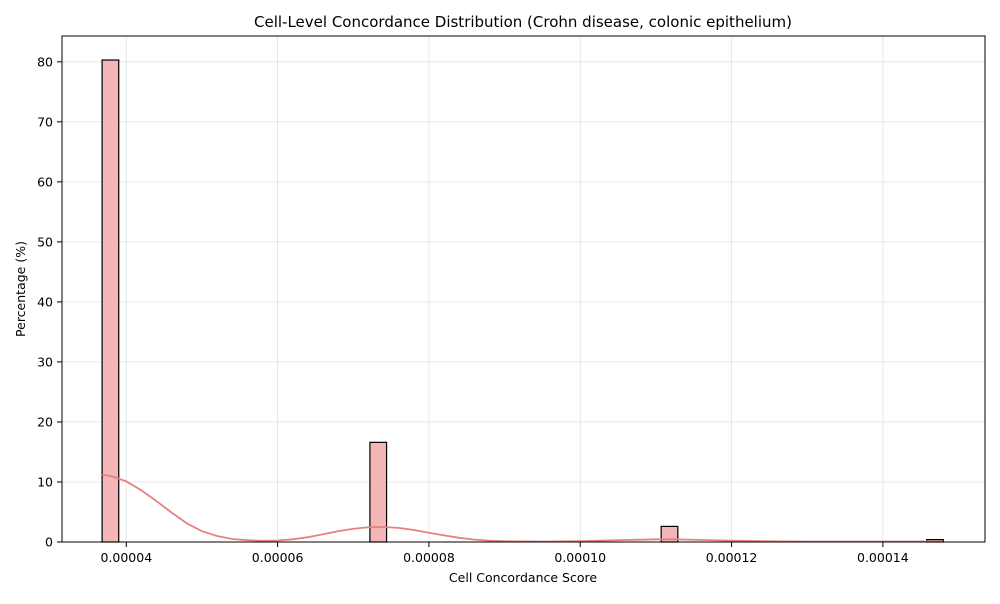 This screenshot has width=1000, height=604. What do you see at coordinates (45, 241) in the screenshot?
I see `y-tick-label: 50` at bounding box center [45, 241].